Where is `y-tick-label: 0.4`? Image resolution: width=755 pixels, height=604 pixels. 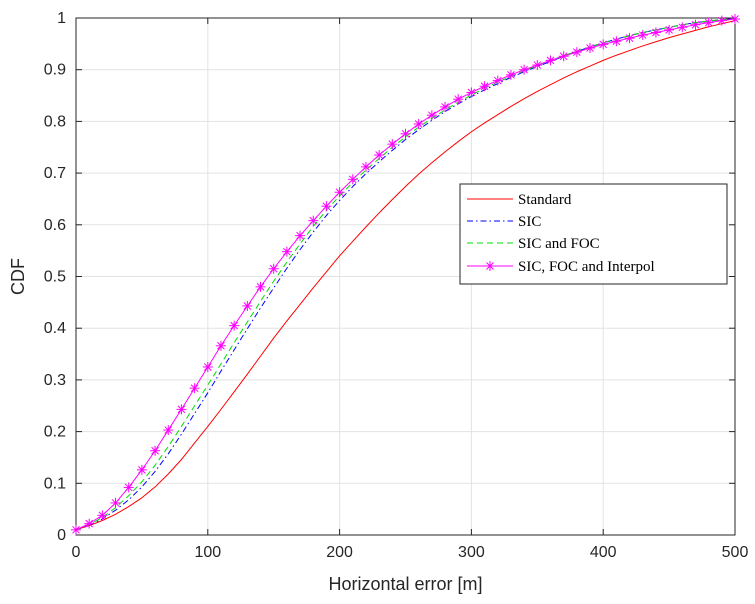 y-tick-label: 0.4 is located at coordinates (55, 328).